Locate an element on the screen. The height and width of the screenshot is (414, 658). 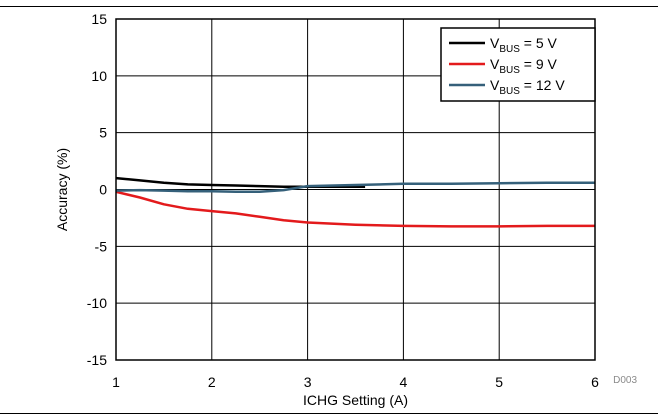
x-tick-label: 3 is located at coordinates (308, 382).